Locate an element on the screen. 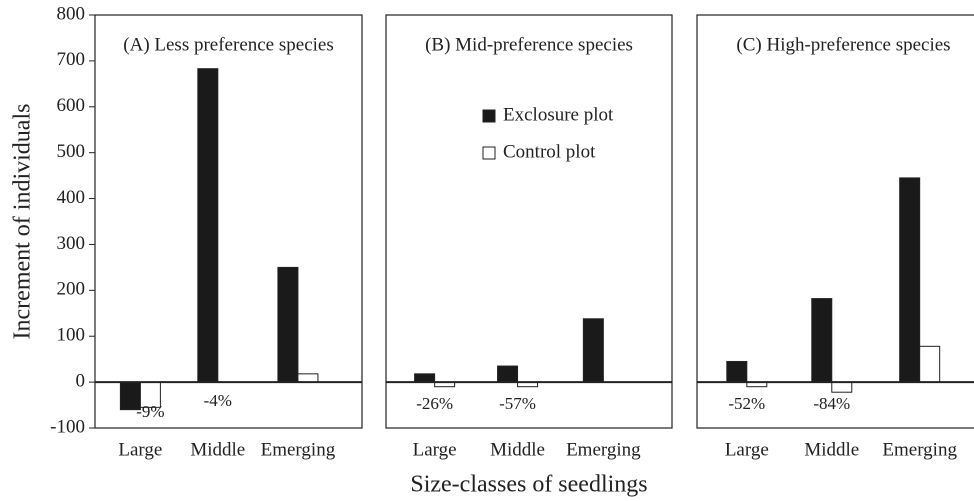  annotation: -26% is located at coordinates (434, 403).